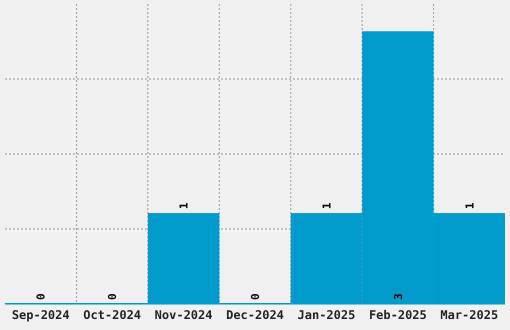  What do you see at coordinates (327, 315) in the screenshot?
I see `x-tick-label: Jan-2025` at bounding box center [327, 315].